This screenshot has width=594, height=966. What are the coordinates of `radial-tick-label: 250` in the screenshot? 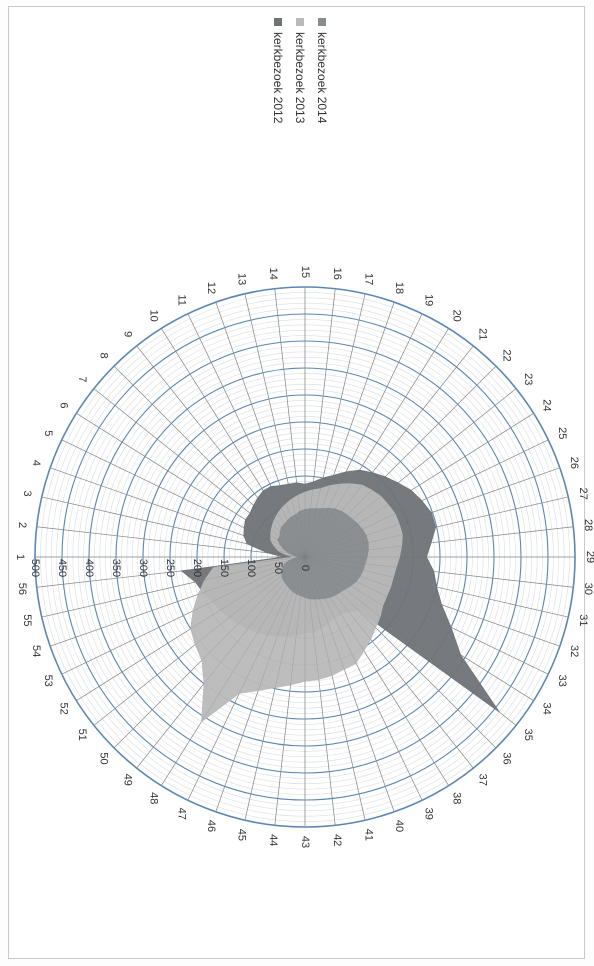 It's located at (170, 568).